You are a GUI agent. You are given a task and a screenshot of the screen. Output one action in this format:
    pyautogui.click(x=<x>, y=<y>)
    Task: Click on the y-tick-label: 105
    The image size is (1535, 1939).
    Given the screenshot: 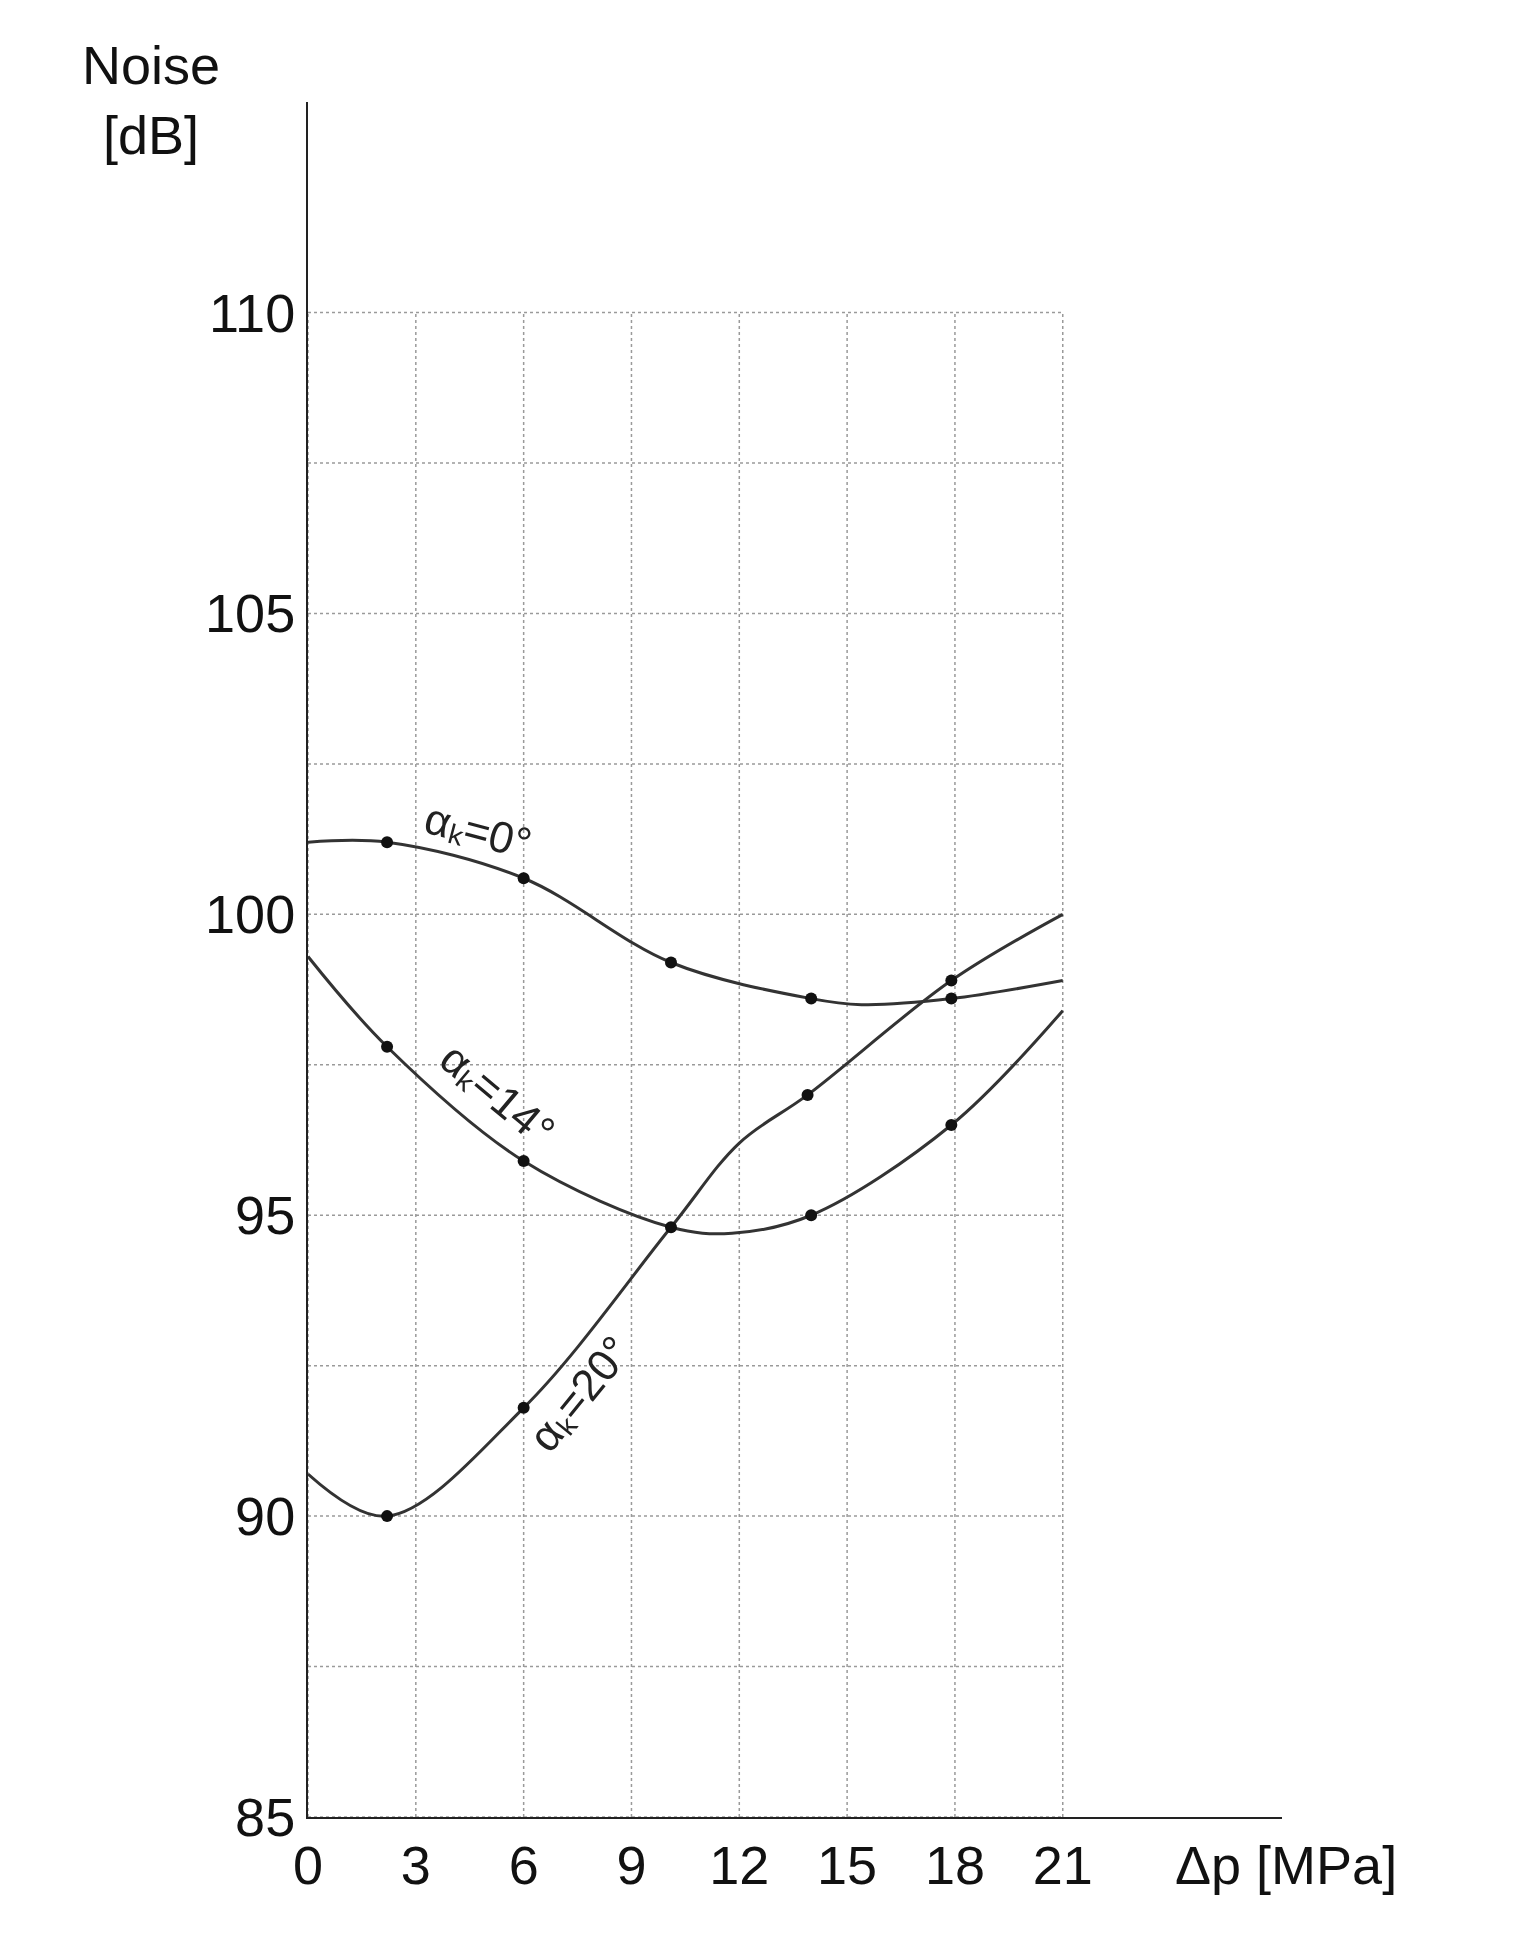 What is the action you would take?
    pyautogui.click(x=250, y=613)
    